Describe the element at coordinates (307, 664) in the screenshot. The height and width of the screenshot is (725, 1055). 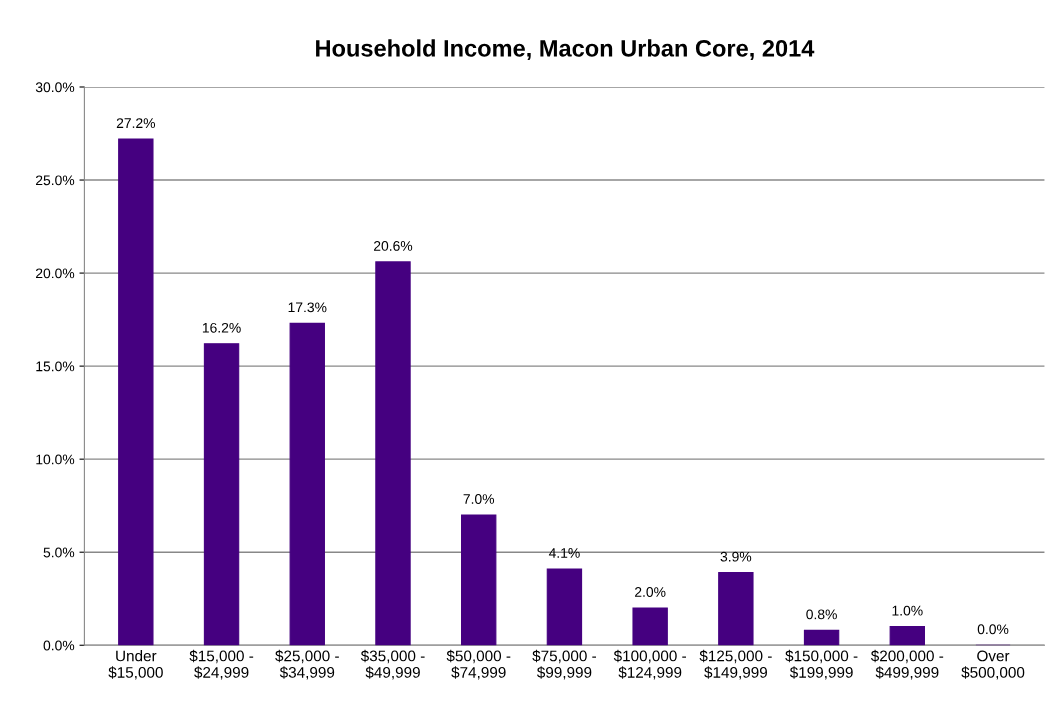
I see `x-tick-label: $25,000 - $34,999` at that location.